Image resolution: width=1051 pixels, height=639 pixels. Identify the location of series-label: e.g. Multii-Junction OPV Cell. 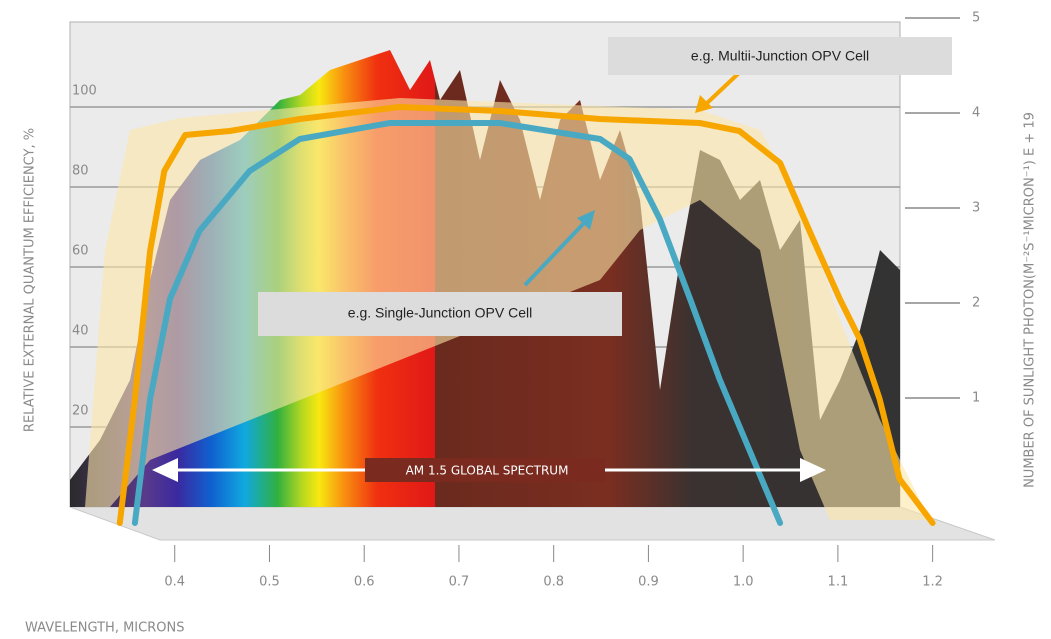
(780, 56).